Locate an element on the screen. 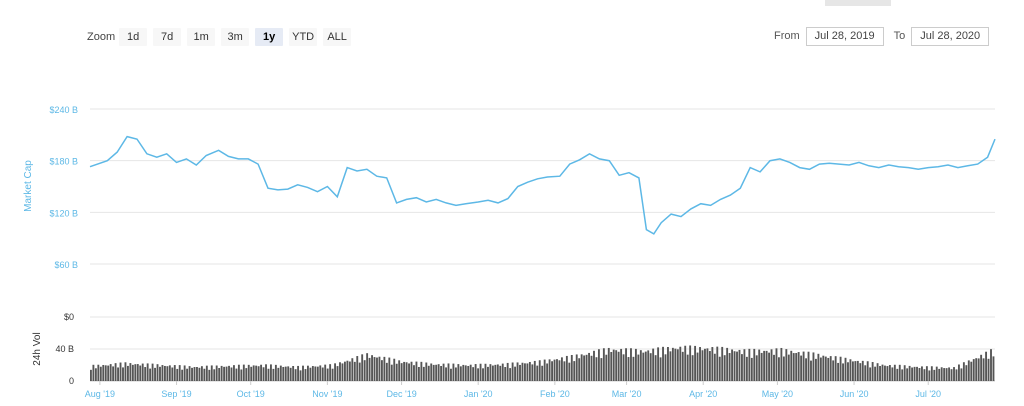 Image resolution: width=1024 pixels, height=406 pixels. from-date-input: Jul 28, 2019 is located at coordinates (844, 36).